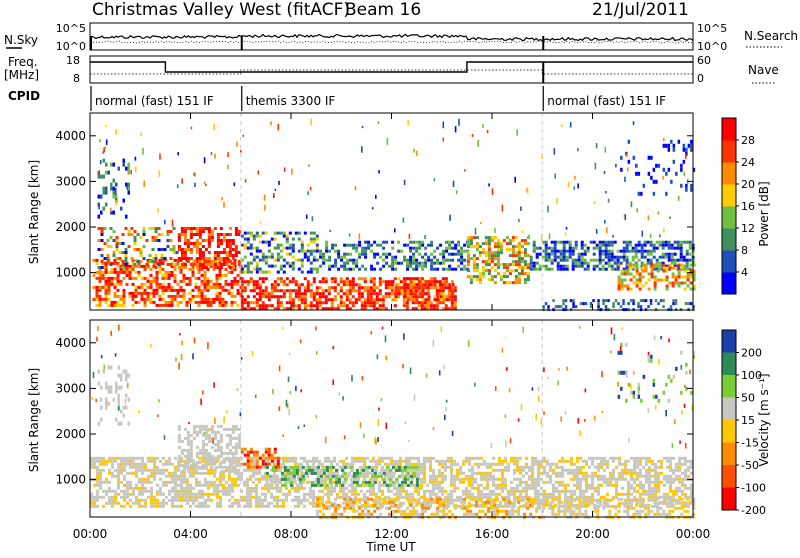 Image resolution: width=800 pixels, height=558 pixels. Describe the element at coordinates (712, 28) in the screenshot. I see `nsearch-tick-high: 10^5` at that location.